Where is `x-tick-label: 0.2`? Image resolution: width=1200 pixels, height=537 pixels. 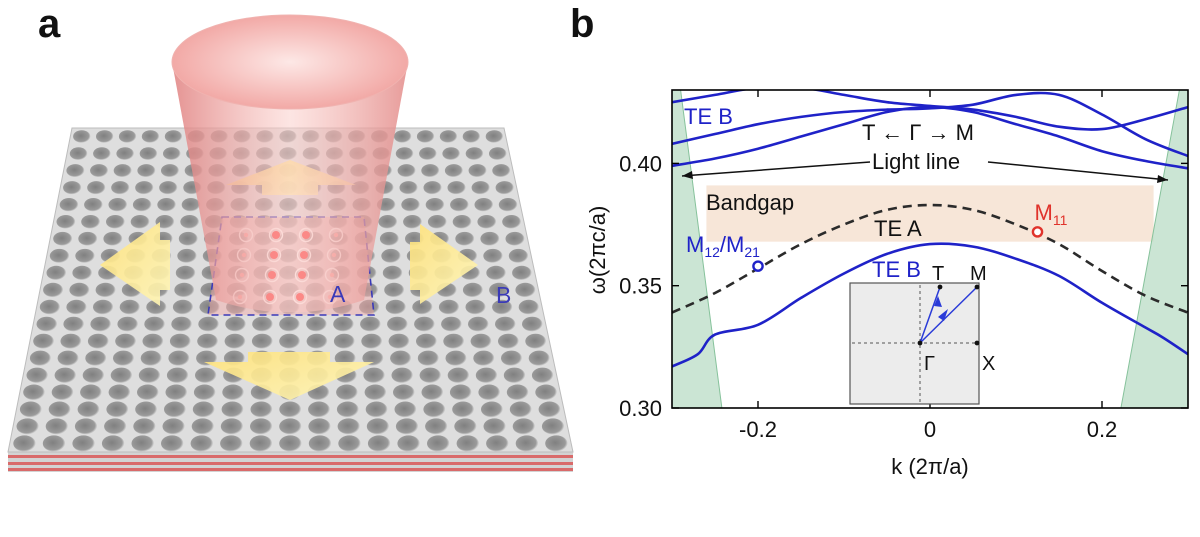
x-tick-label: 0.2 is located at coordinates (1102, 429).